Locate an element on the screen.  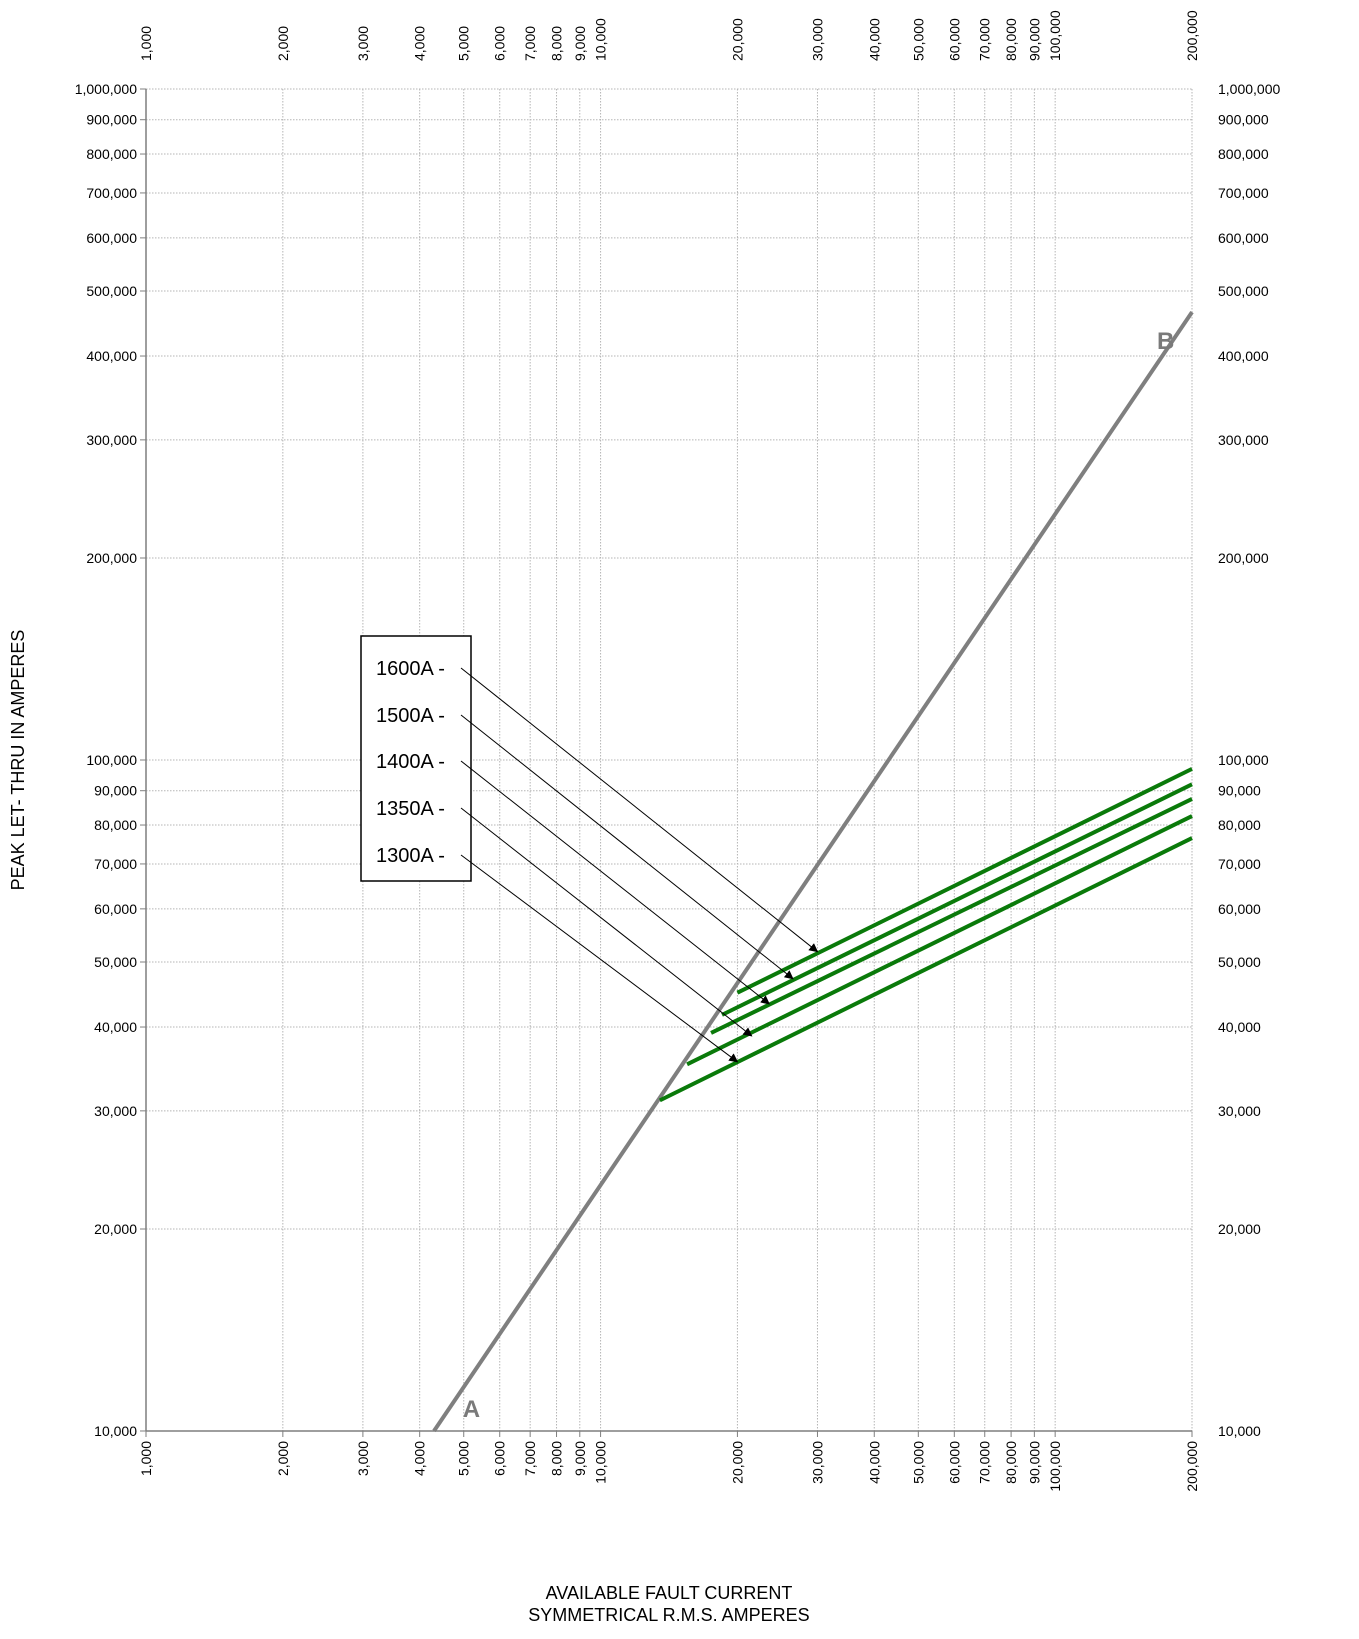
x-tick-label-top: 80,000 is located at coordinates (1011, 39).